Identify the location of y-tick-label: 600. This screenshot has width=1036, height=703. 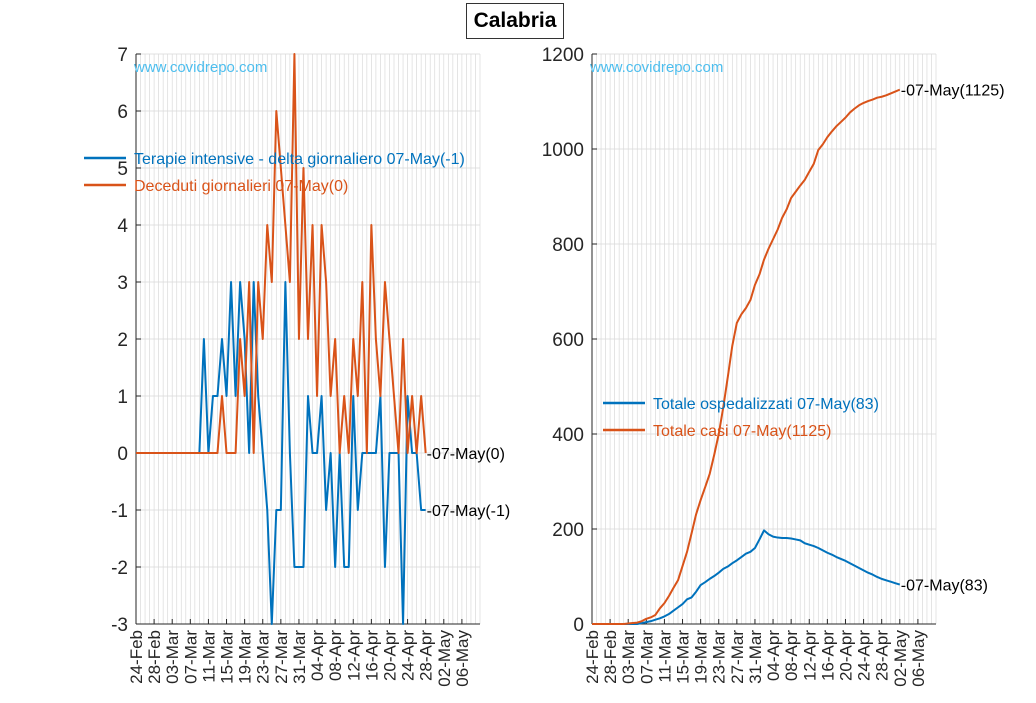
(568, 340).